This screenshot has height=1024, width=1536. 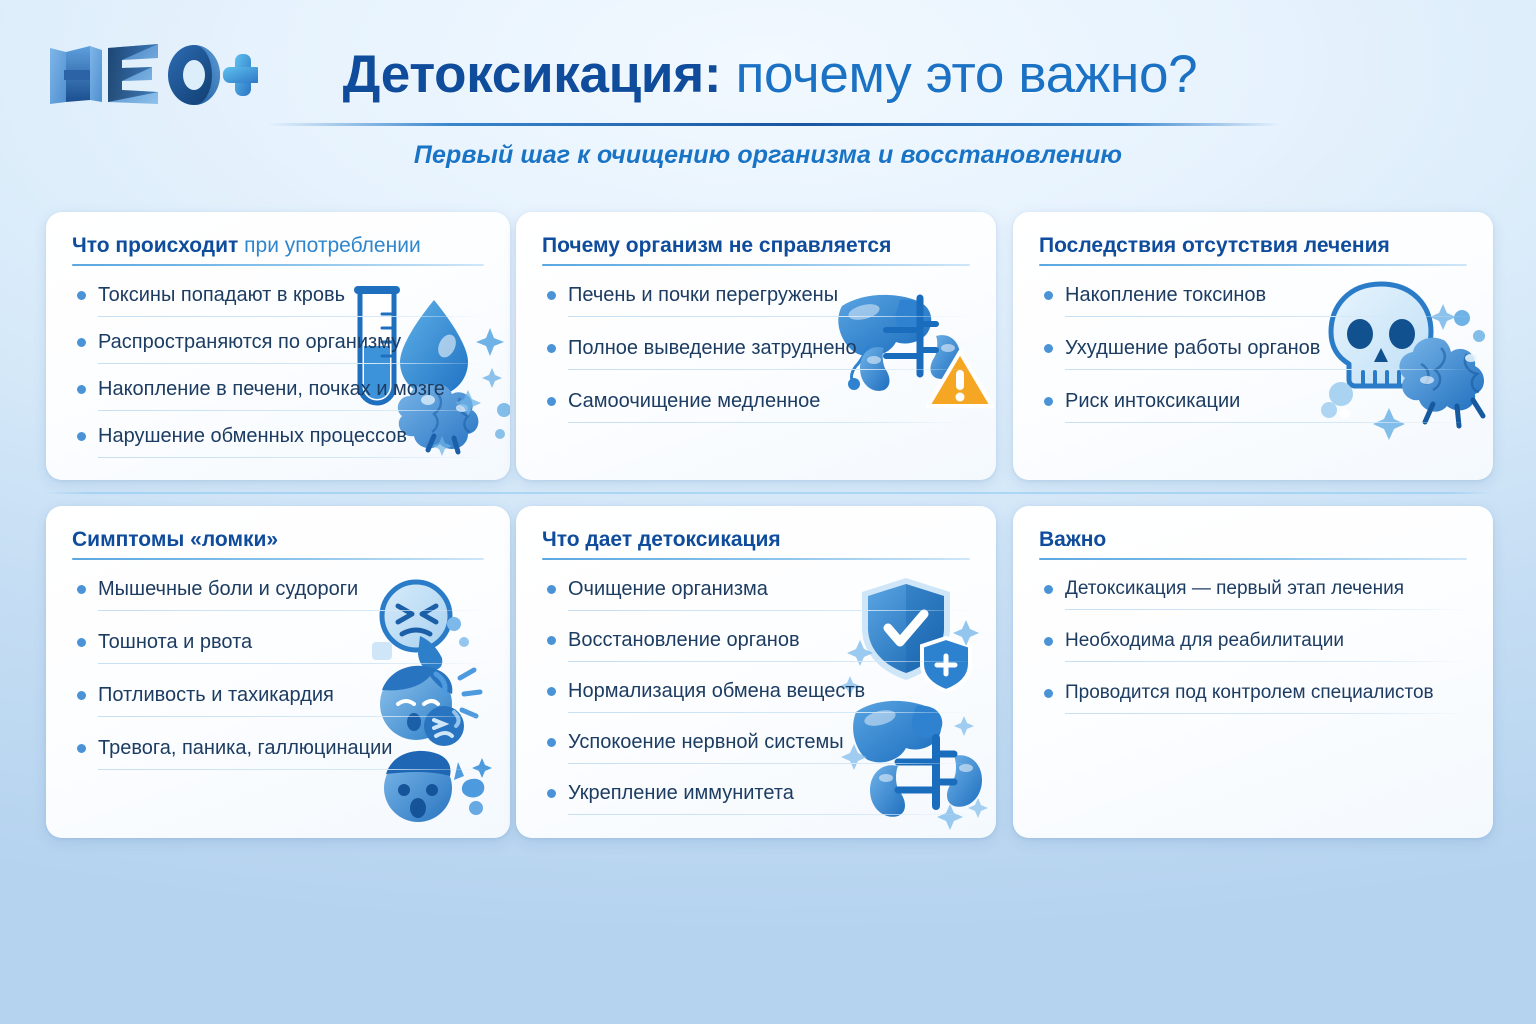 I want to click on list-item-label: Полное выведение затруднено, so click(x=712, y=348).